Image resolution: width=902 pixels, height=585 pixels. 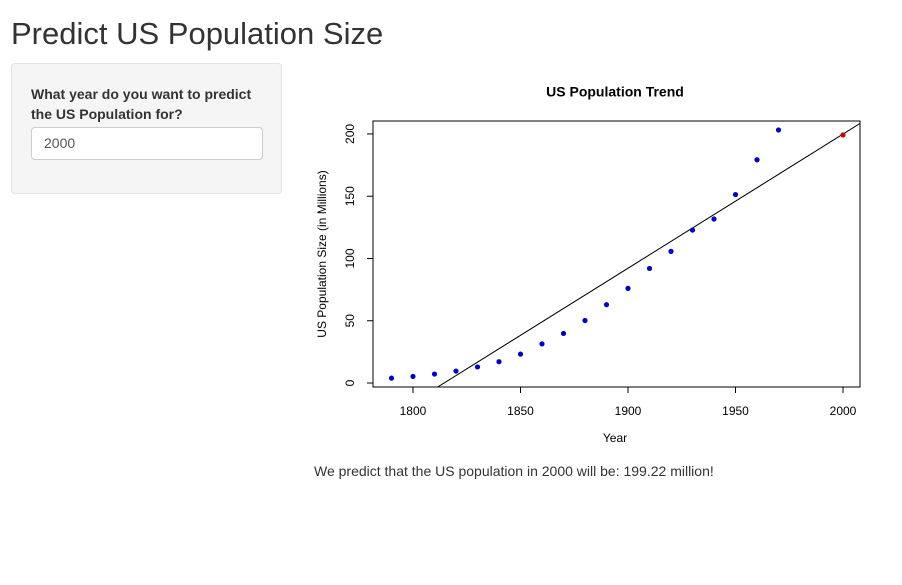 What do you see at coordinates (350, 321) in the screenshot?
I see `y-tick-label: 50` at bounding box center [350, 321].